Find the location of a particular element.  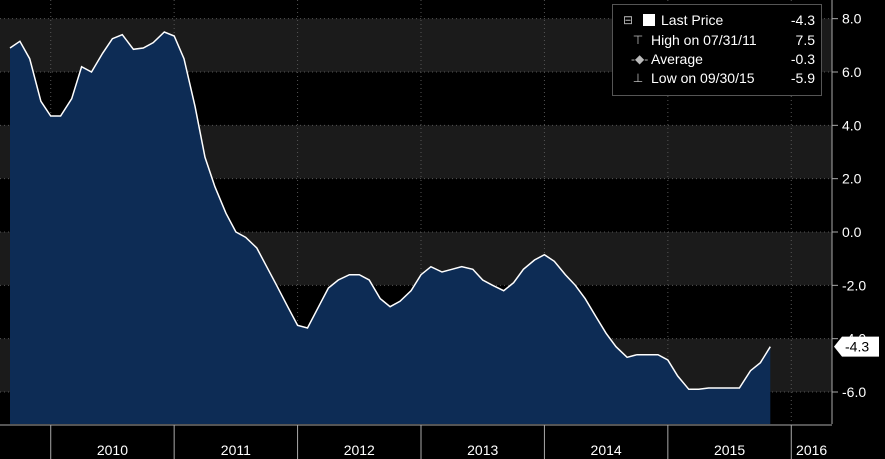

average-marker-icon: -◆- is located at coordinates (640, 59).